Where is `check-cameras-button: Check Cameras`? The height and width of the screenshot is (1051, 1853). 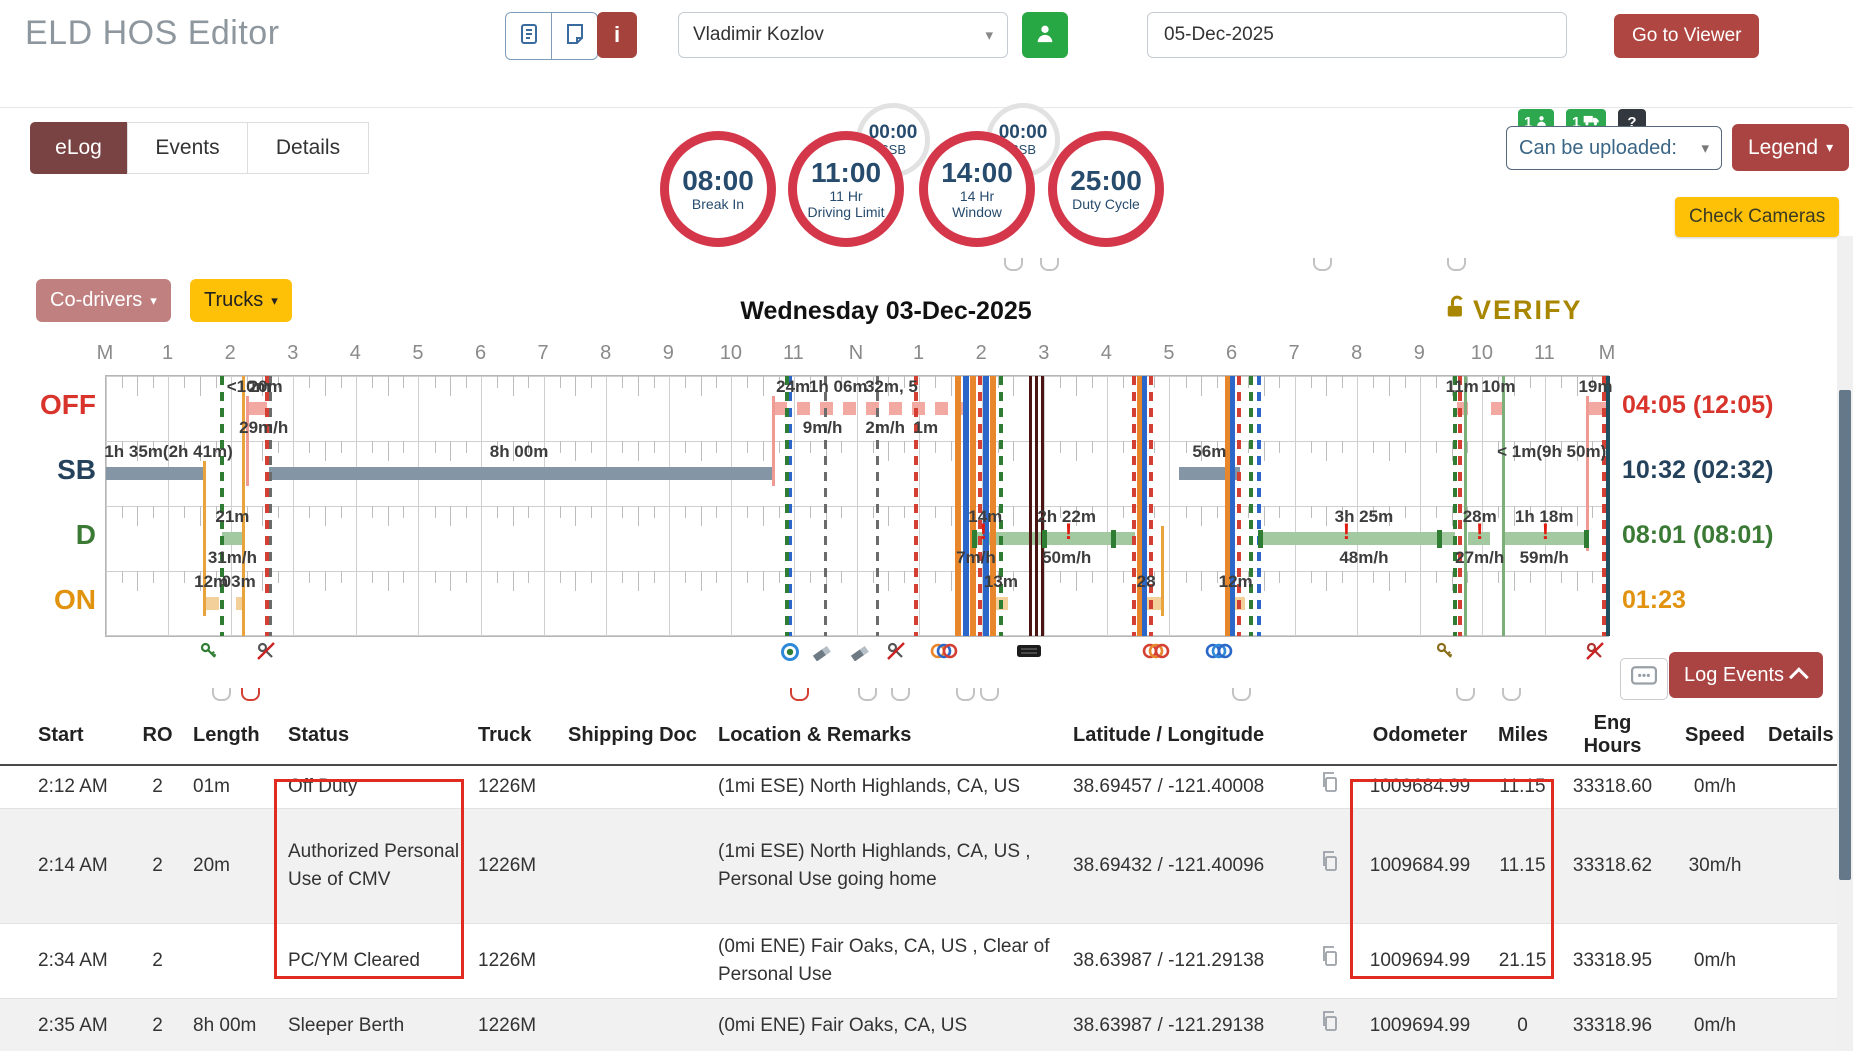 check-cameras-button: Check Cameras is located at coordinates (1757, 217).